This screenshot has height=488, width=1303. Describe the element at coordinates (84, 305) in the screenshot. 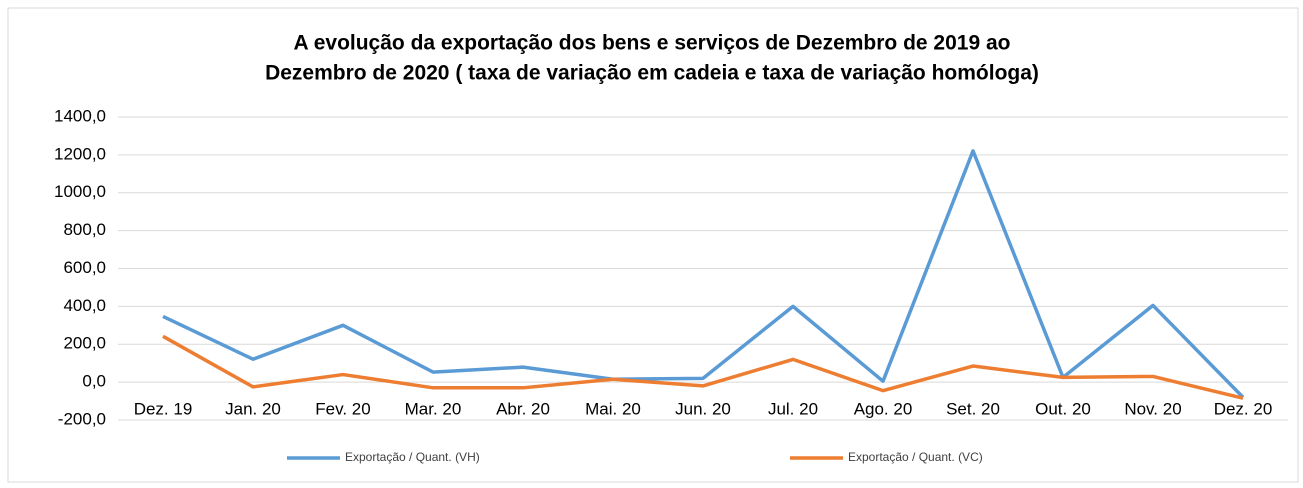

I see `y-tick-label: 400,0` at that location.